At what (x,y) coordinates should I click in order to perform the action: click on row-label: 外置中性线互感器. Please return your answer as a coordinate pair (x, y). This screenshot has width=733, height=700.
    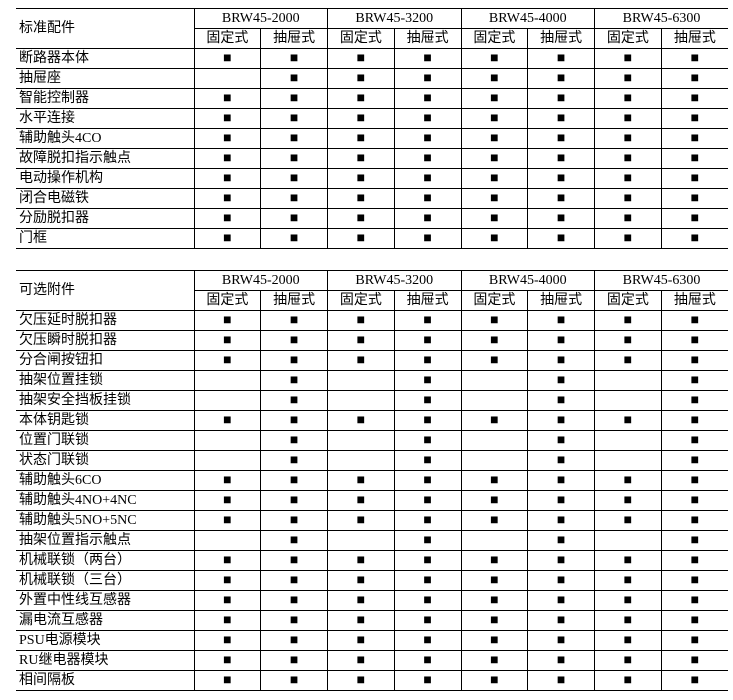
    Looking at the image, I should click on (105, 600).